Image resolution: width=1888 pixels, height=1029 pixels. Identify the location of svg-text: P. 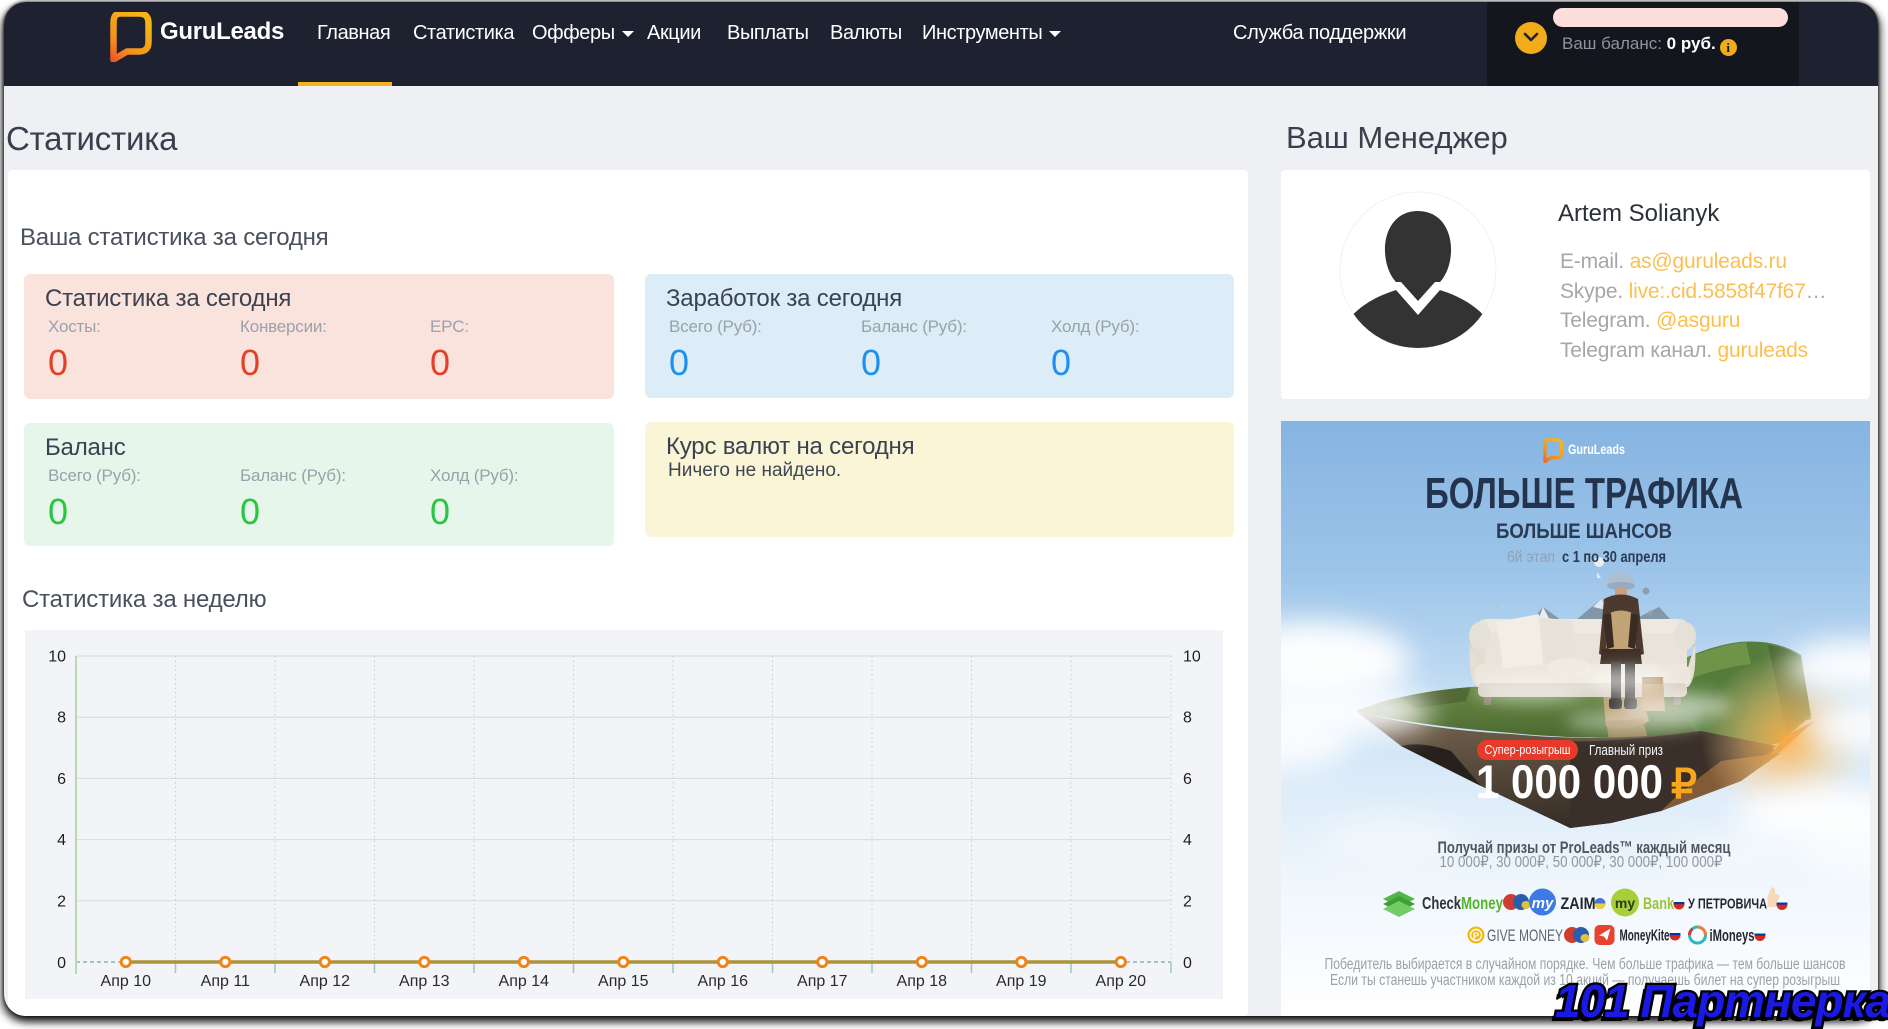
(1476, 936).